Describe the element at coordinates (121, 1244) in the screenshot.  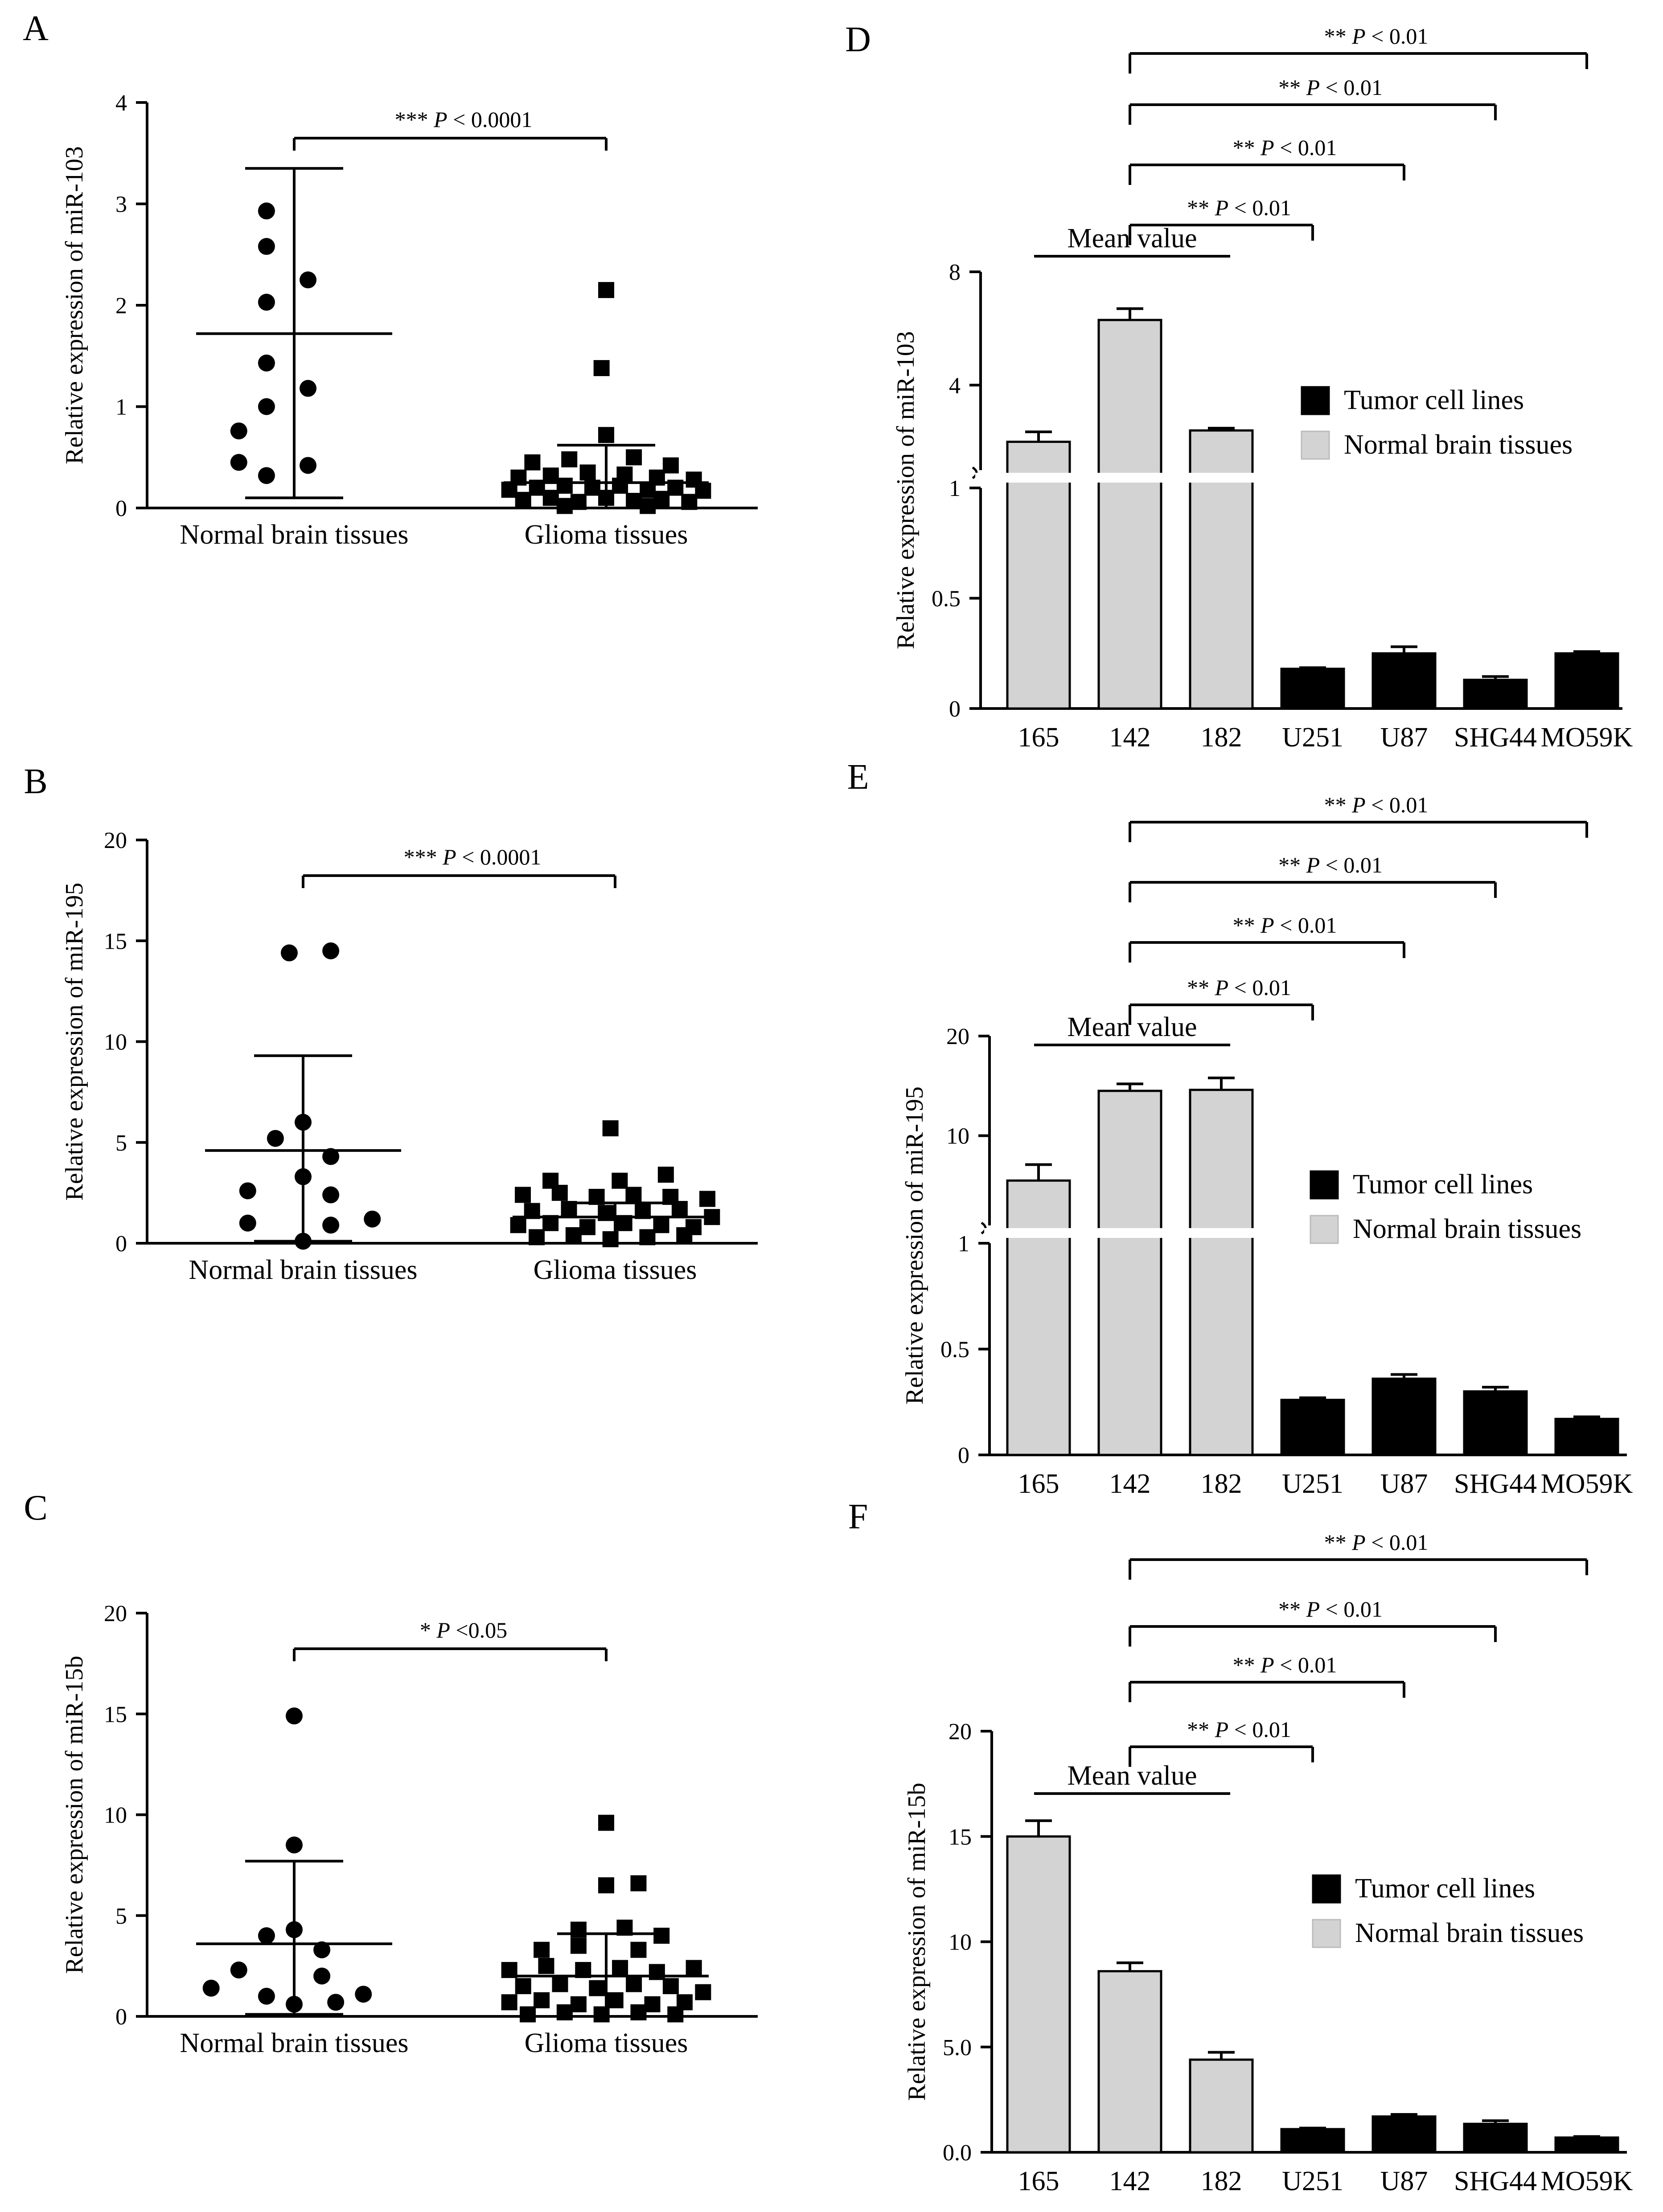
I see `y-tick-label: 0` at that location.